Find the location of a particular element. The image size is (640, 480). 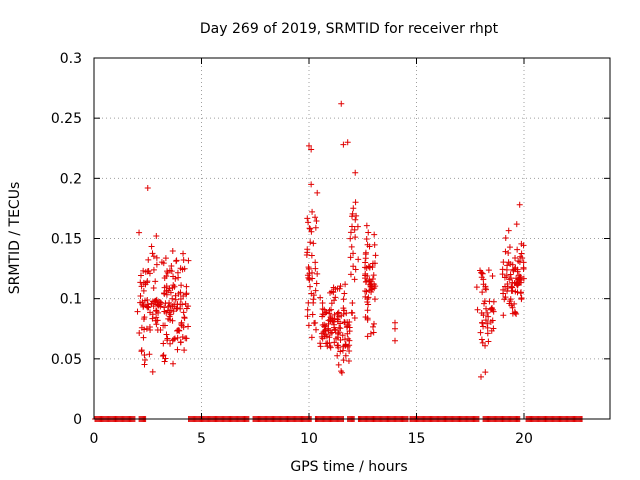

x-tick-label: 0 is located at coordinates (94, 439).